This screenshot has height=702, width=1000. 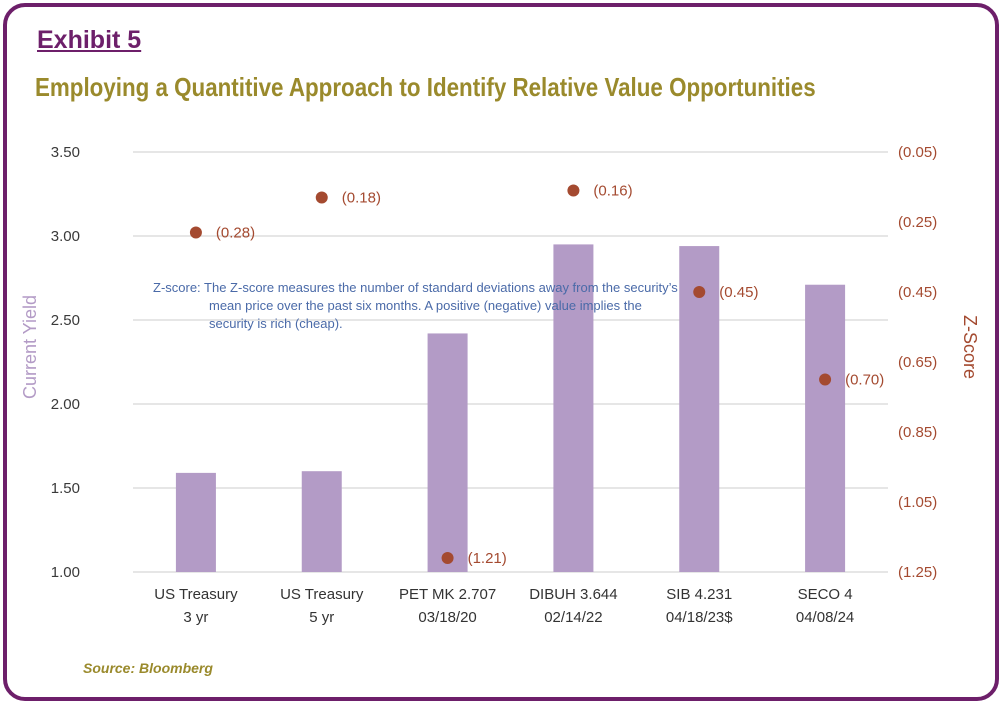 I want to click on category-label: 03/18/20, so click(x=447, y=617).